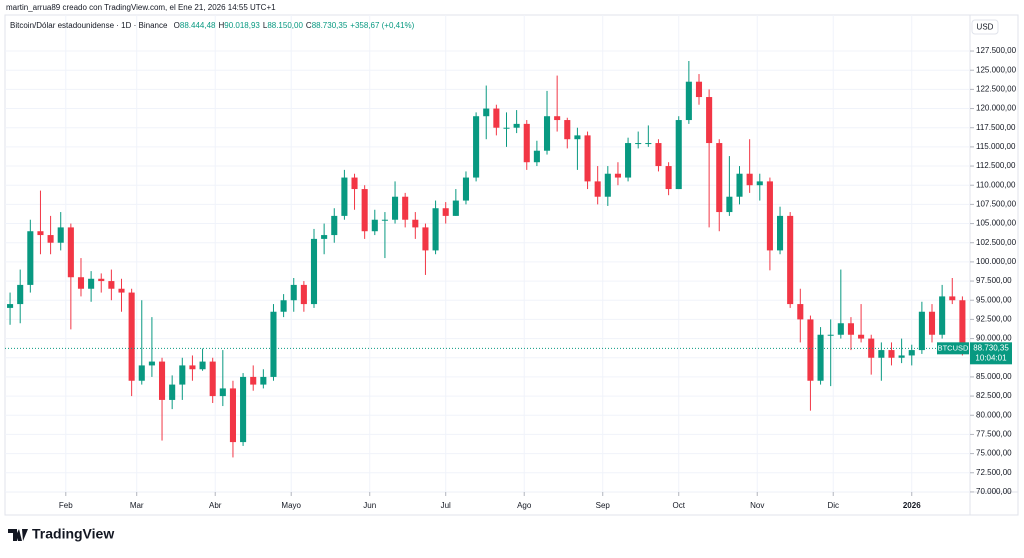 Image resolution: width=1024 pixels, height=558 pixels. Describe the element at coordinates (991, 347) in the screenshot. I see `last-price: 88.730,35` at that location.